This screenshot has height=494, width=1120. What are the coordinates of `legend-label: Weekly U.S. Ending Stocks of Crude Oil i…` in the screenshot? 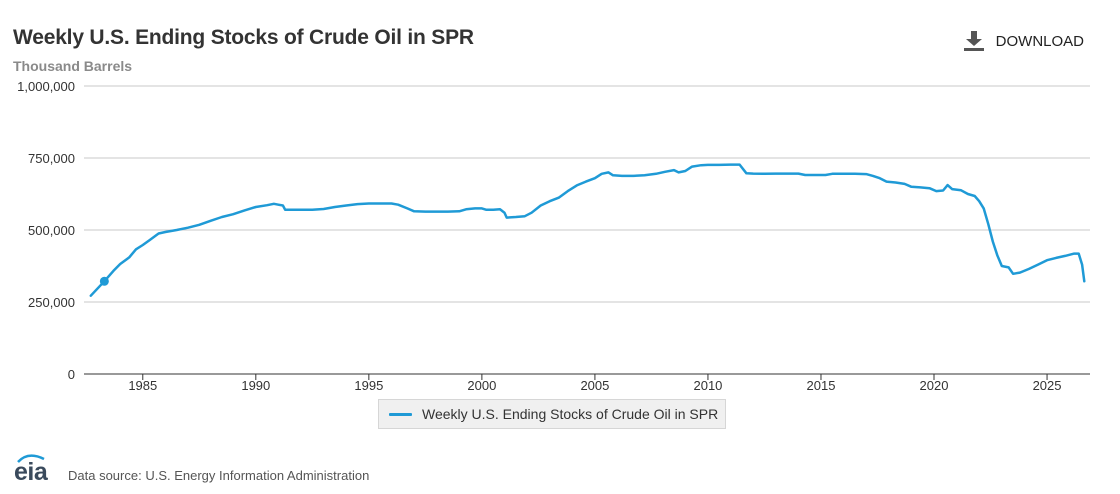 It's located at (570, 414).